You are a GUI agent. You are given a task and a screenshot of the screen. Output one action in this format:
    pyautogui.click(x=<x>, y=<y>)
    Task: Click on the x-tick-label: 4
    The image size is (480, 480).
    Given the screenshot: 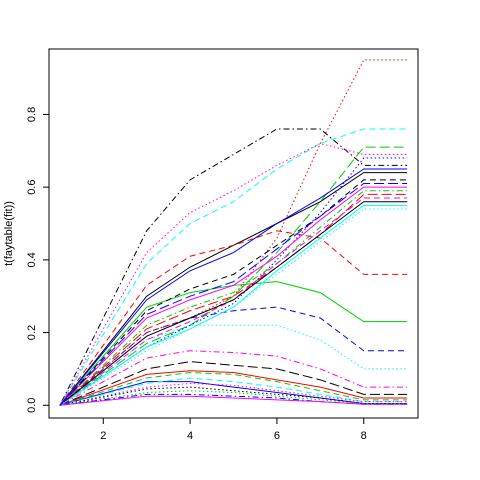 What is the action you would take?
    pyautogui.click(x=190, y=436)
    